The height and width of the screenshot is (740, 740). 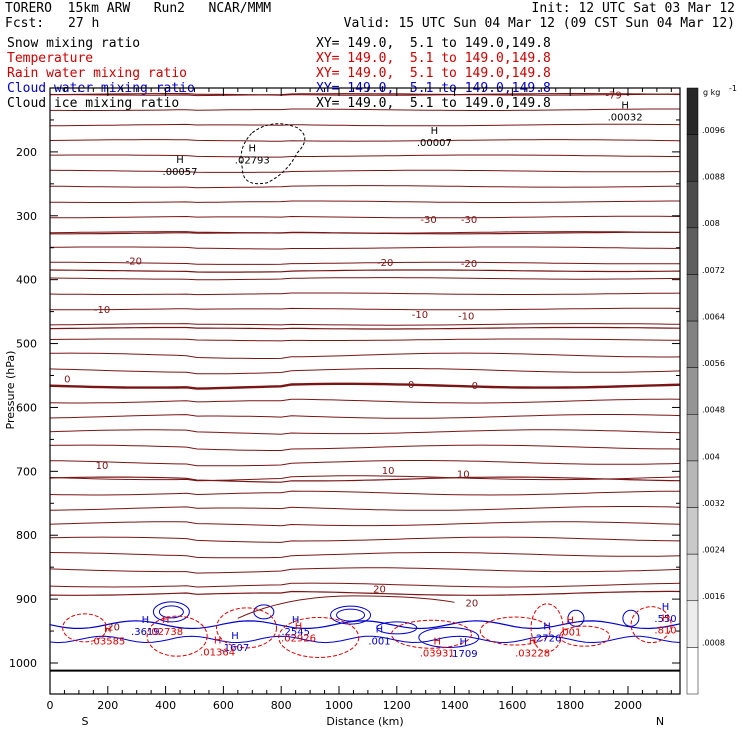 What do you see at coordinates (364, 721) in the screenshot?
I see `x-axis-title: Distance (km)` at bounding box center [364, 721].